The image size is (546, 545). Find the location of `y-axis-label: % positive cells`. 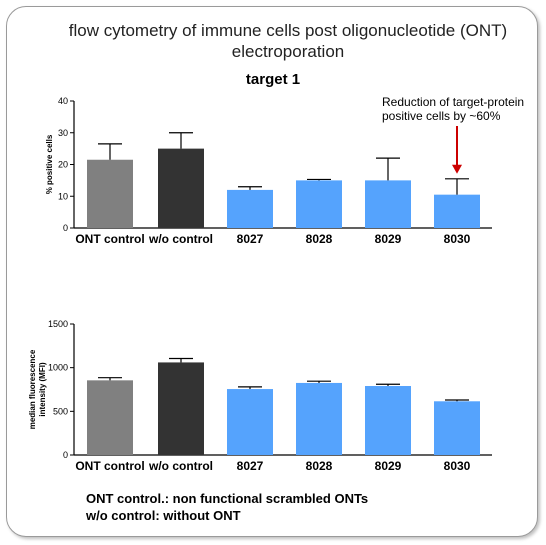

y-axis-label: % positive cells is located at coordinates (49, 164).